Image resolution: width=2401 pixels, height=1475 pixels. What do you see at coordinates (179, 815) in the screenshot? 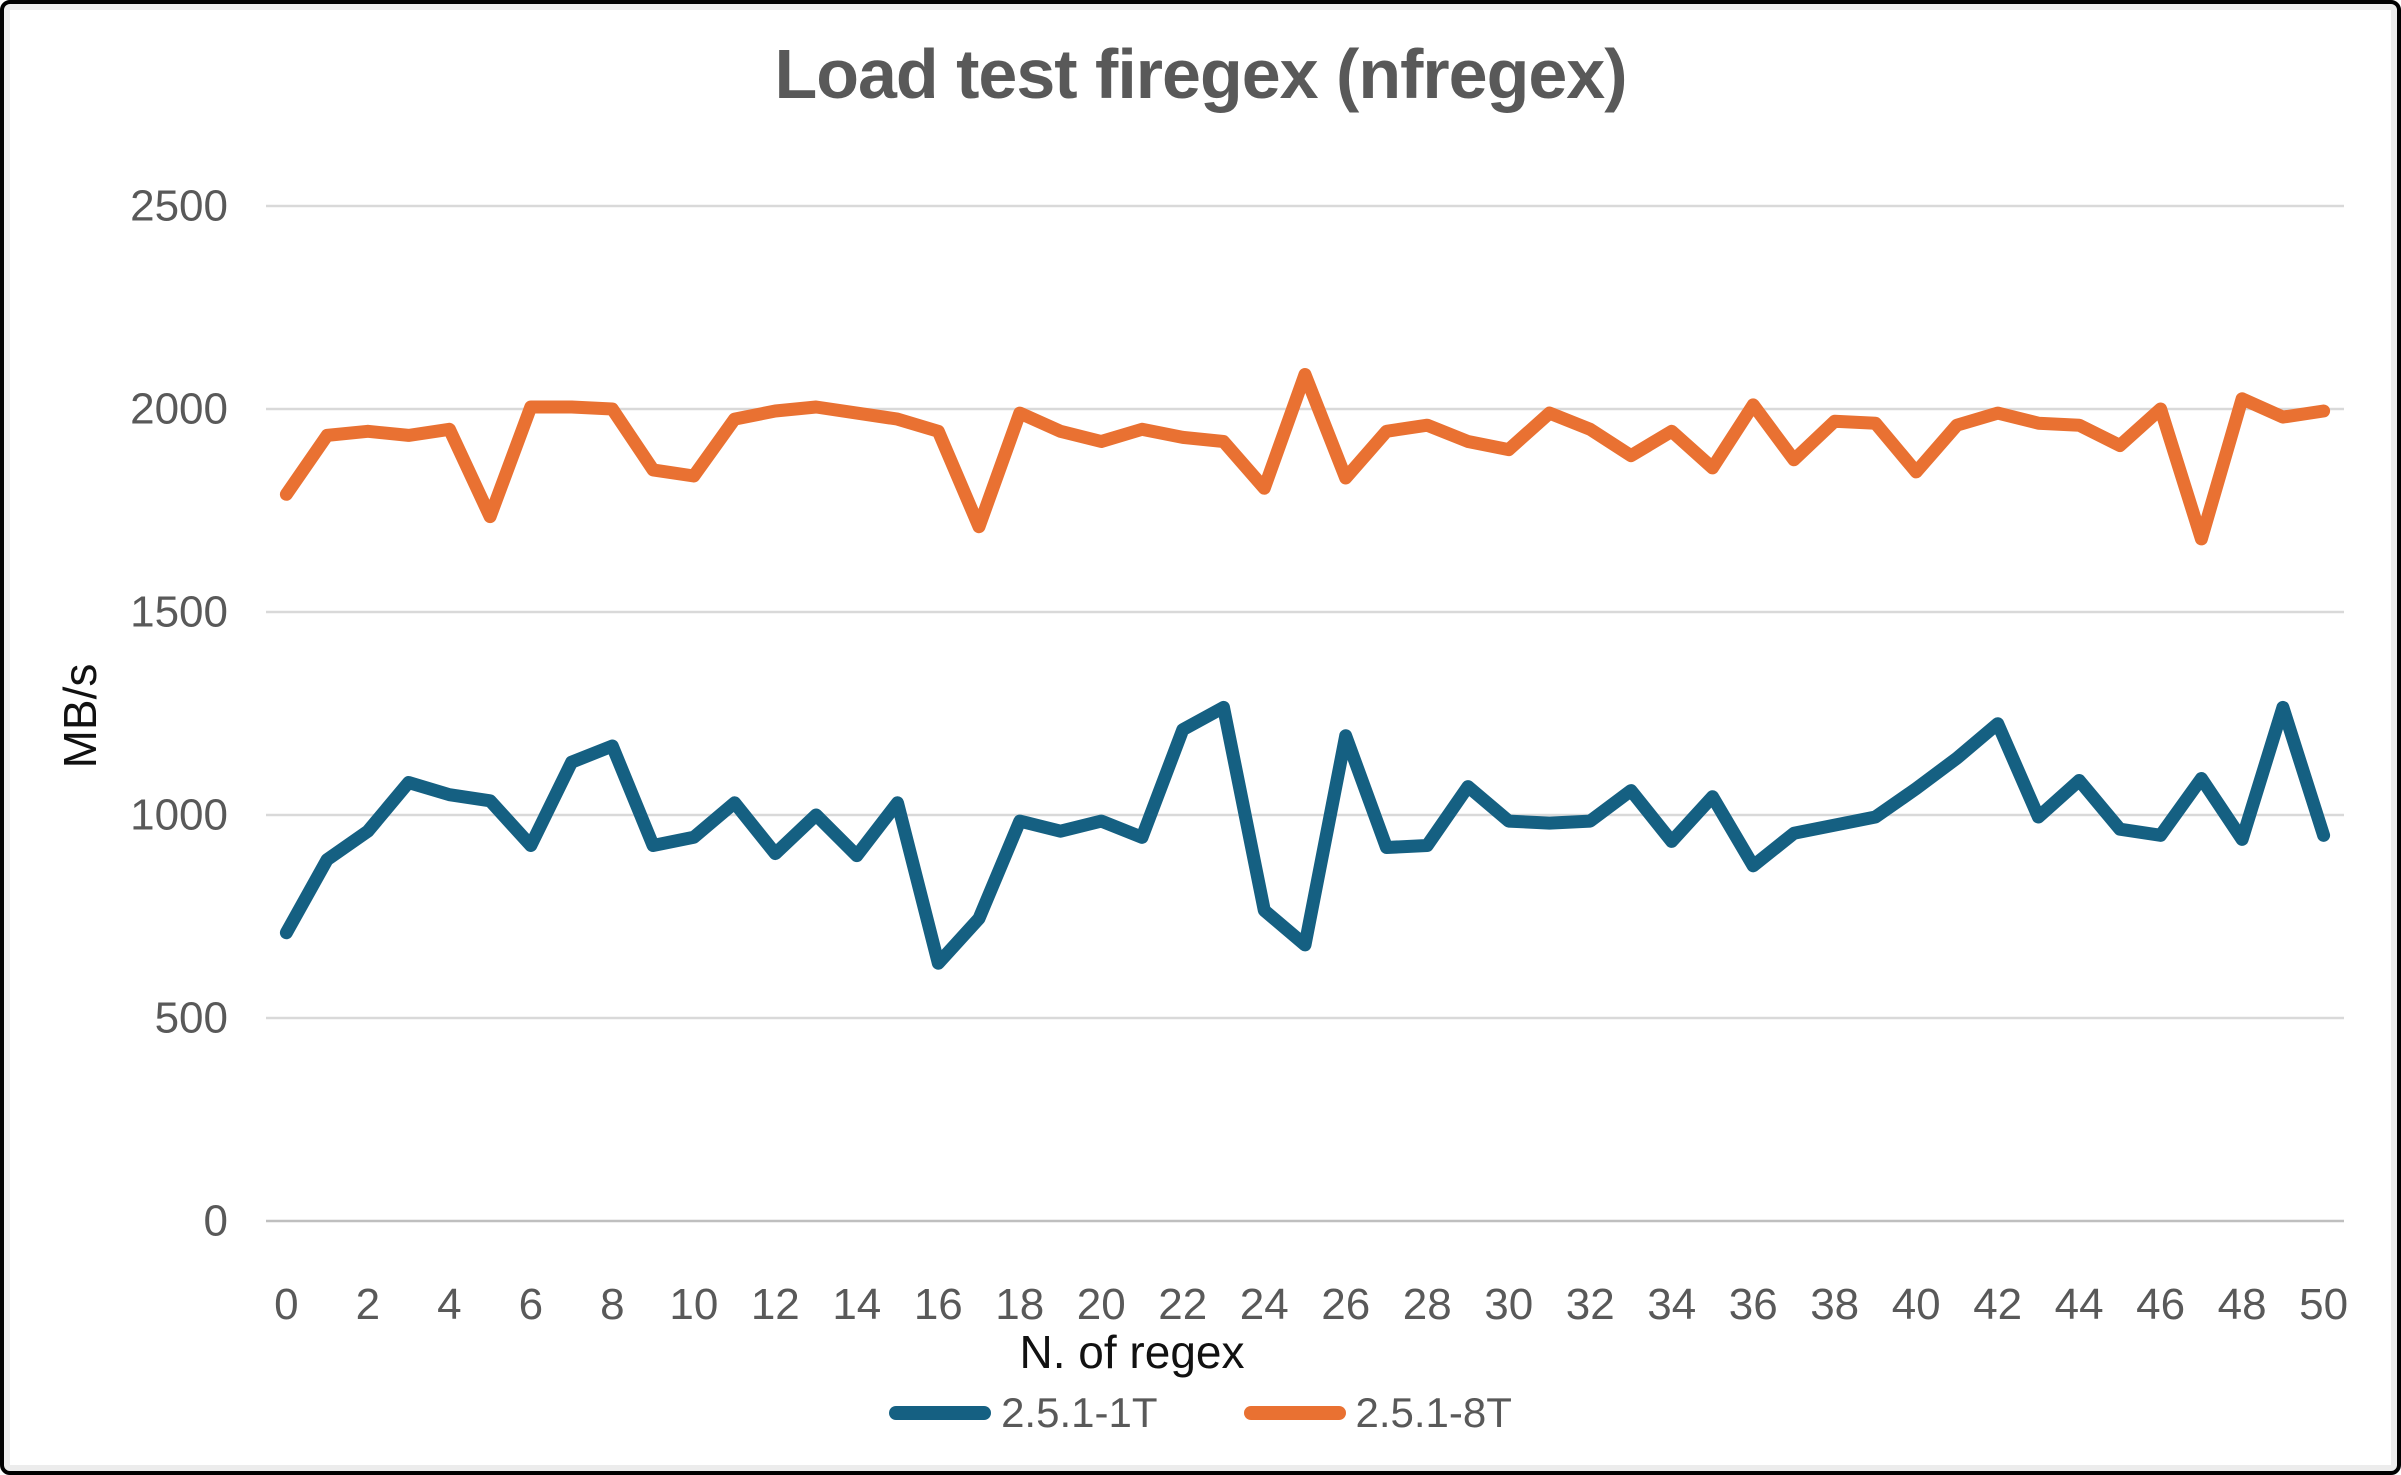
I see `y-tick-label: 1000` at bounding box center [179, 815].